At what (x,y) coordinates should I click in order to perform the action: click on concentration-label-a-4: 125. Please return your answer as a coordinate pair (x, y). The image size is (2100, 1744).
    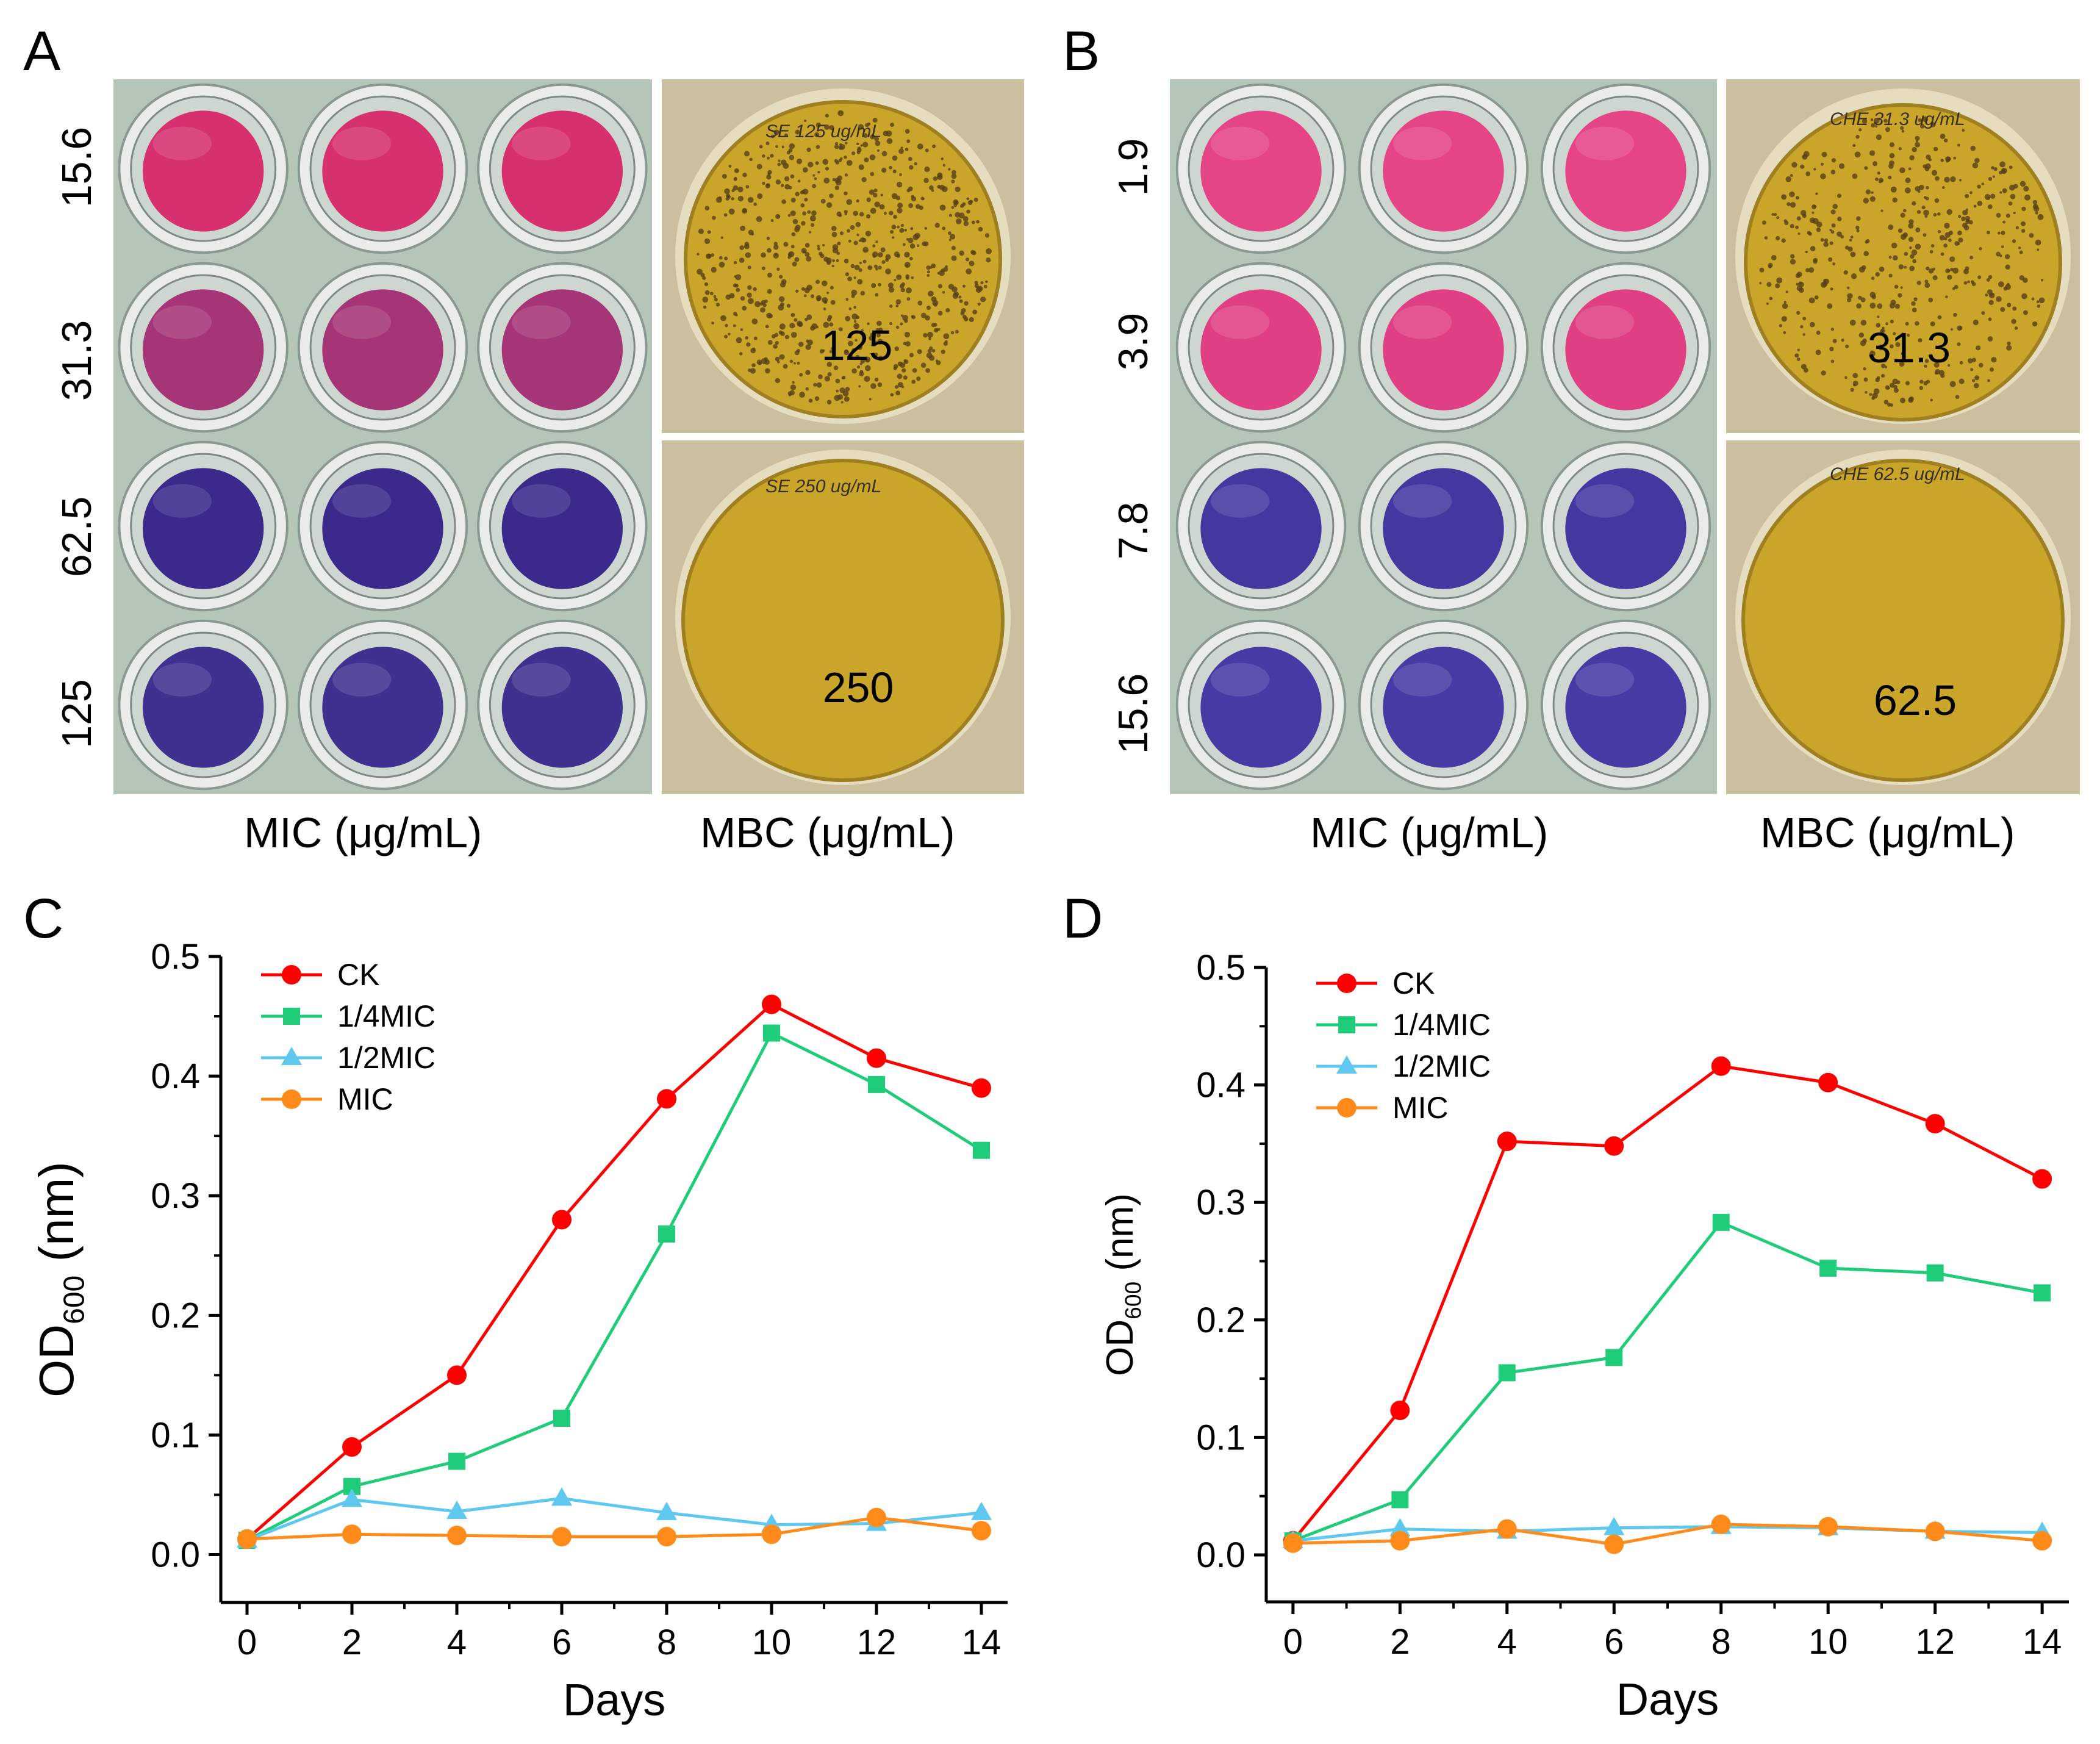
    Looking at the image, I should click on (77, 713).